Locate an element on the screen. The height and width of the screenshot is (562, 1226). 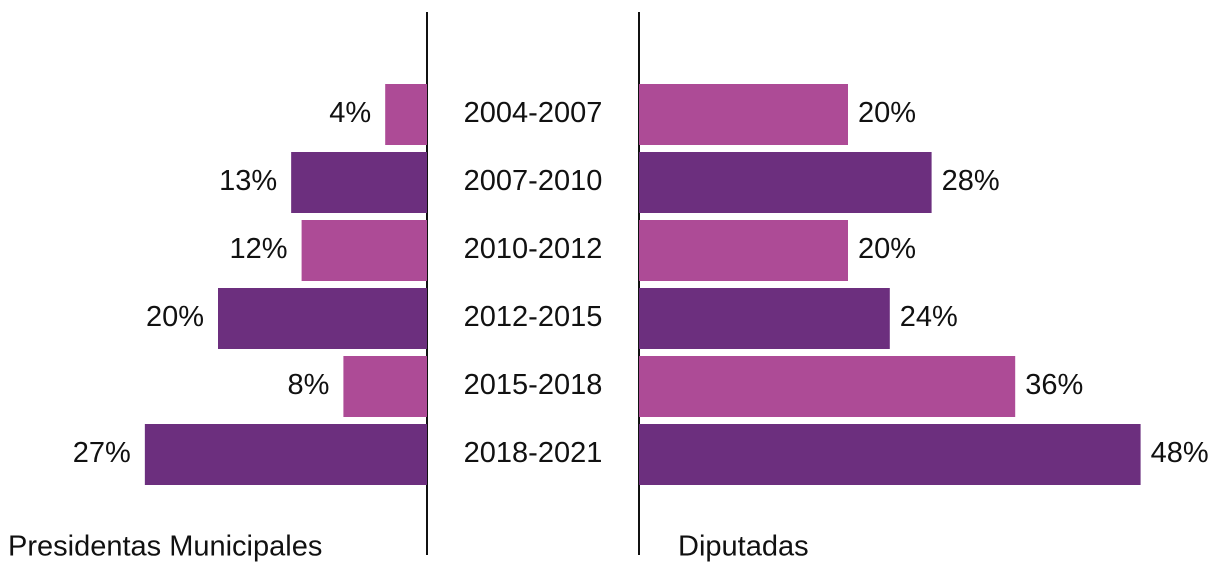
value-label: 36% is located at coordinates (1054, 385).